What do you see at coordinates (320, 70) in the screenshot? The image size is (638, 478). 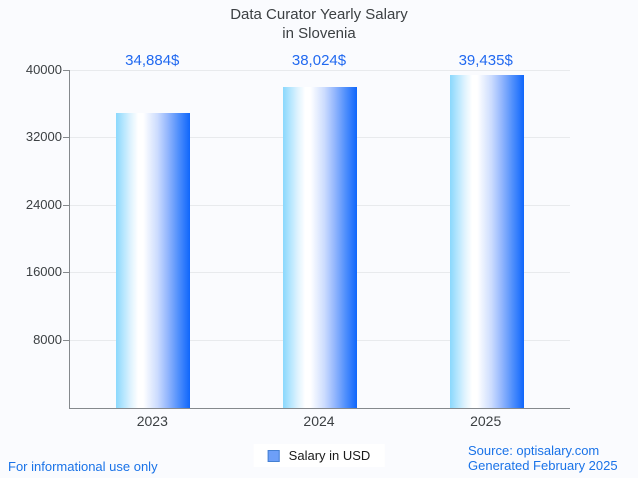 I see `gridline` at bounding box center [320, 70].